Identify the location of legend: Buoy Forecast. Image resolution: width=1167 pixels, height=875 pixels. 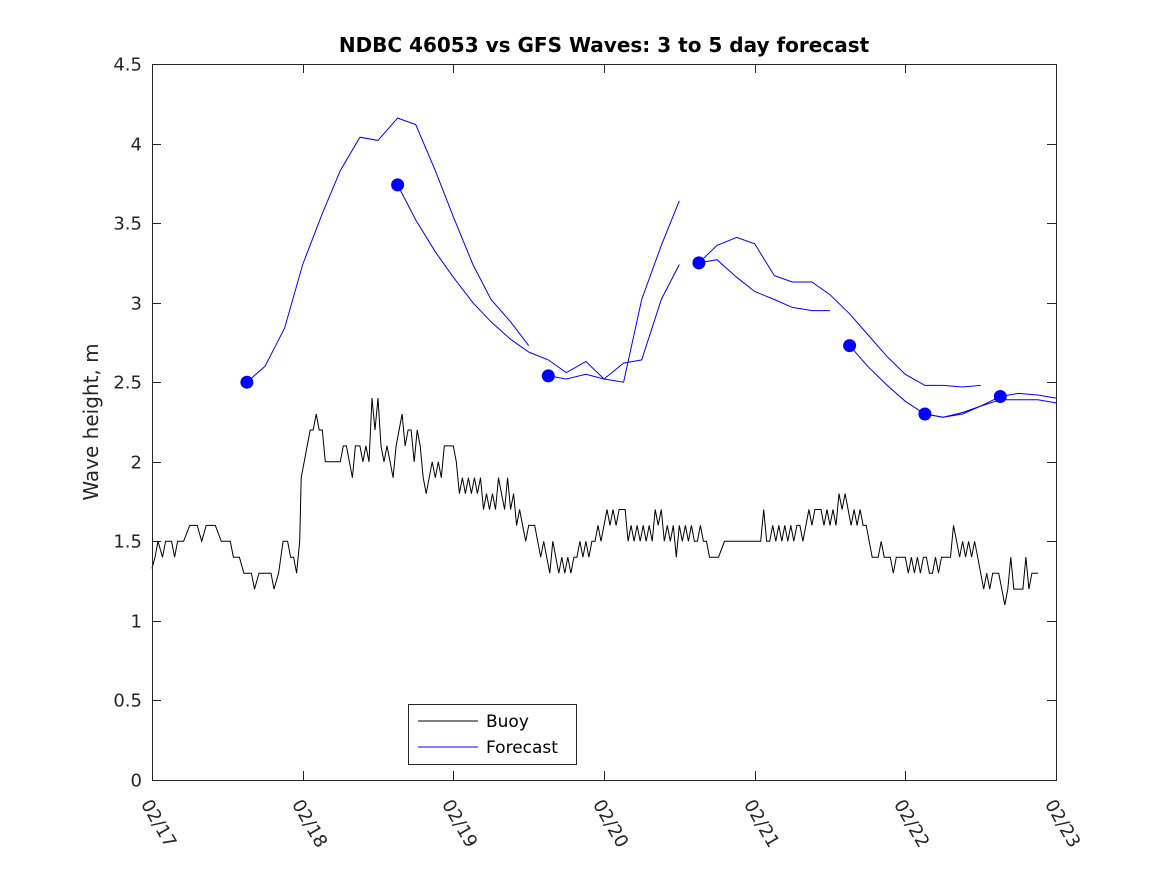
(492, 734).